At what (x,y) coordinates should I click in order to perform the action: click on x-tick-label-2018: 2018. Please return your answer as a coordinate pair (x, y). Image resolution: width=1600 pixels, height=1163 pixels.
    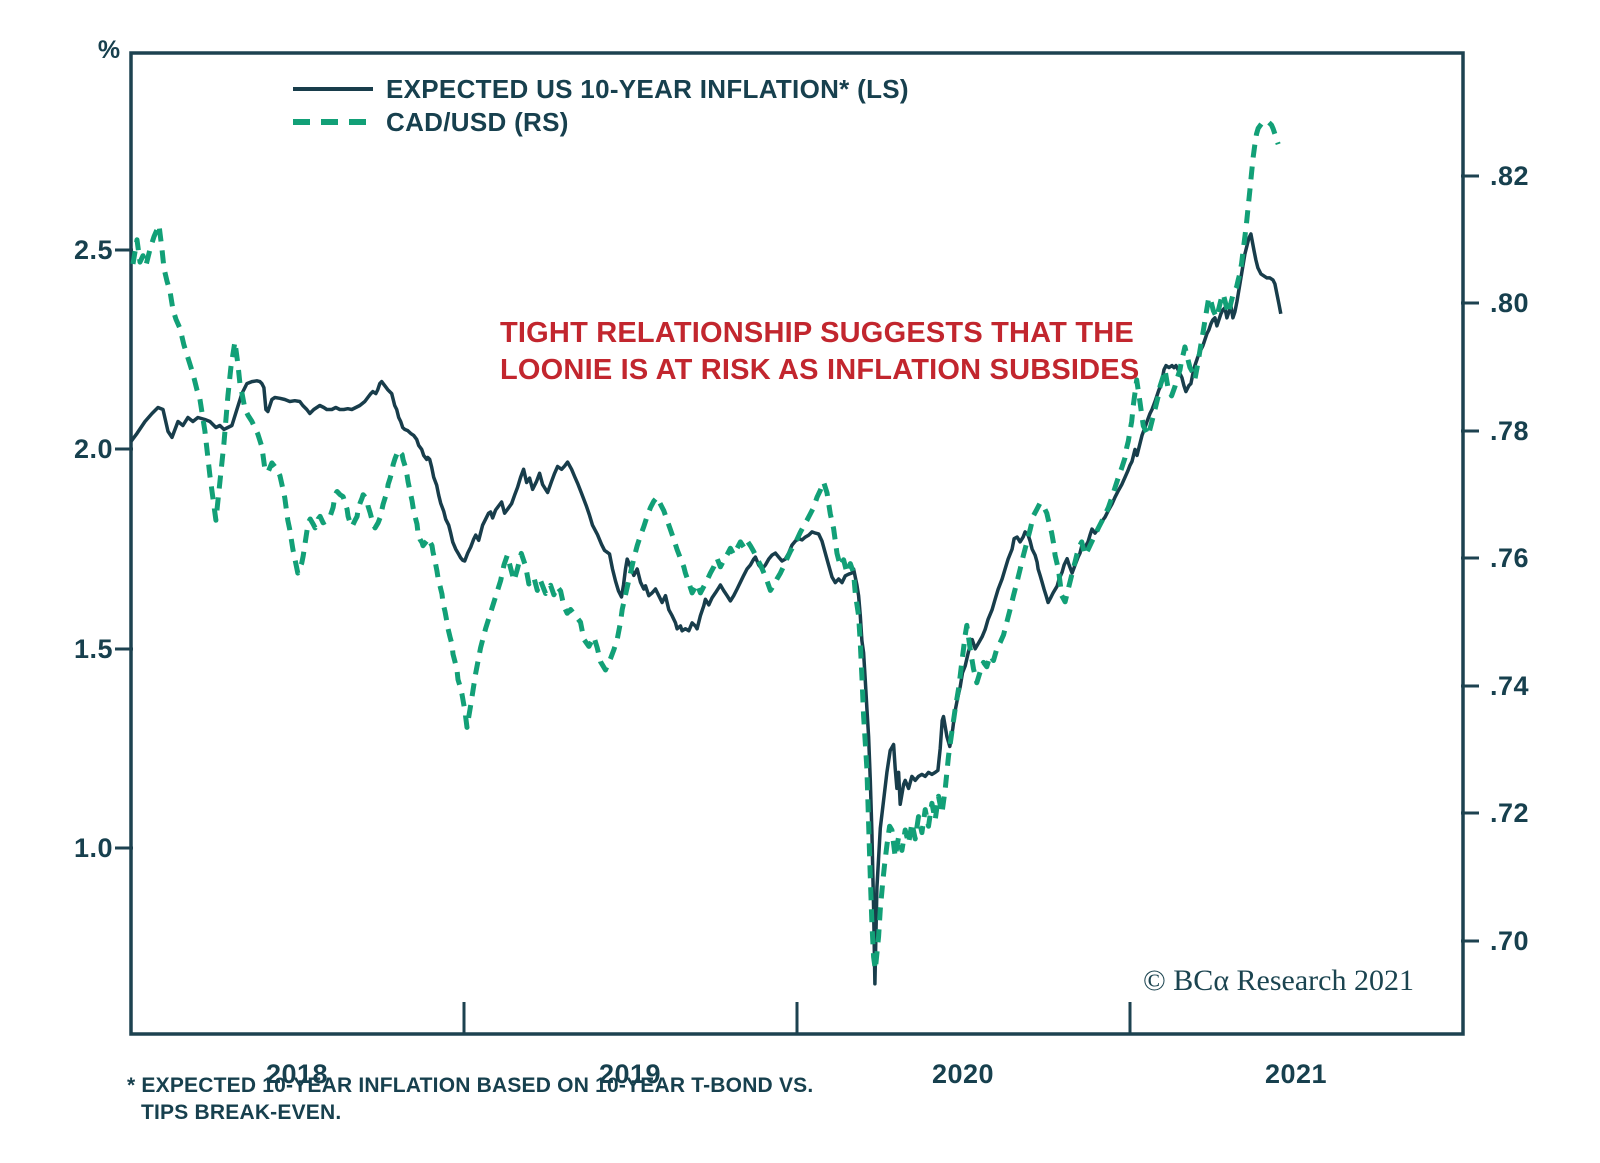
    Looking at the image, I should click on (297, 1074).